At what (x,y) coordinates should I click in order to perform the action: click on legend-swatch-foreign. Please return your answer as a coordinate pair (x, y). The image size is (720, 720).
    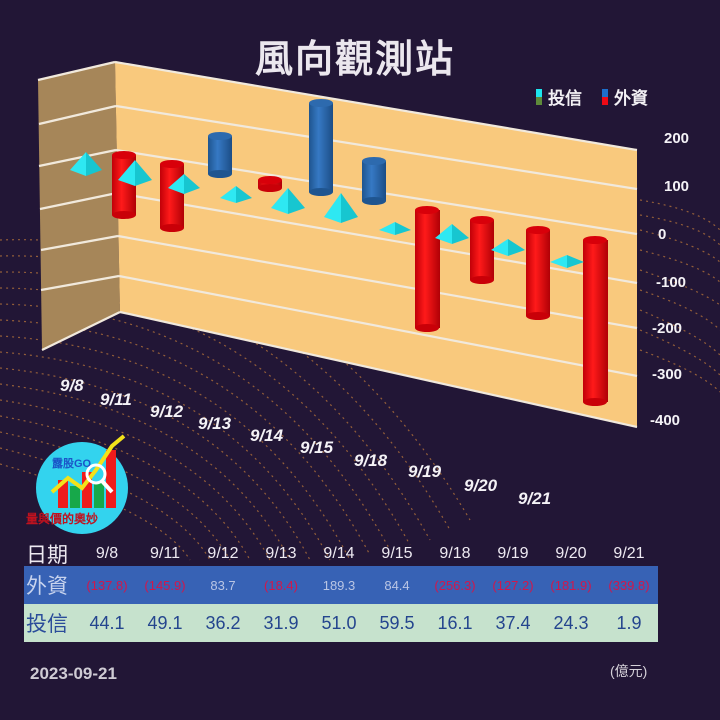
    Looking at the image, I should click on (605, 96).